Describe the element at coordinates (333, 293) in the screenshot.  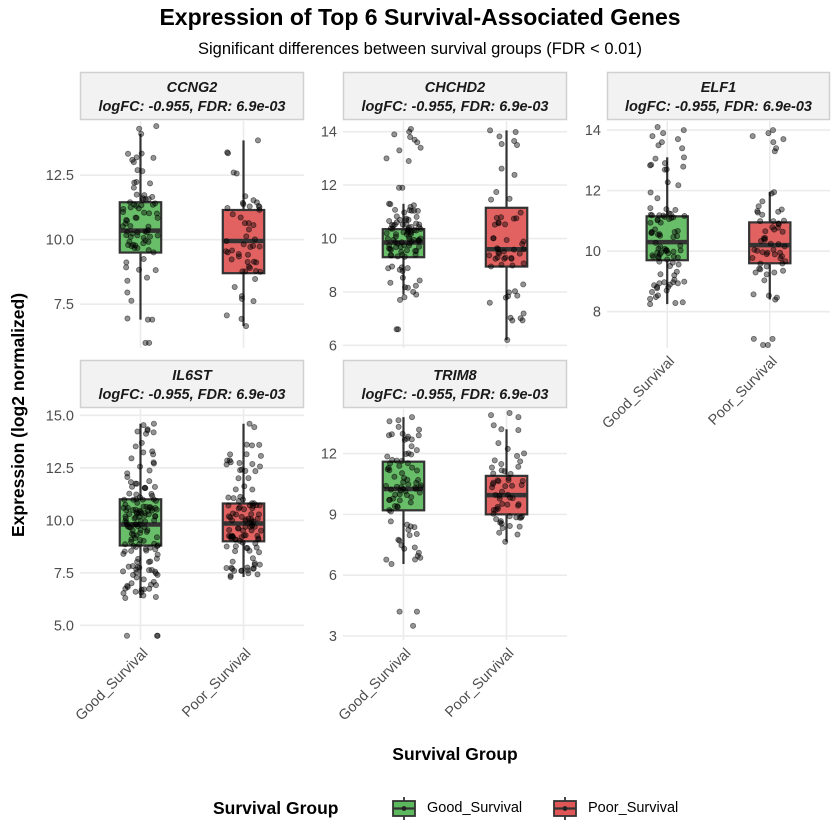
I see `y-tick-label: 8` at that location.